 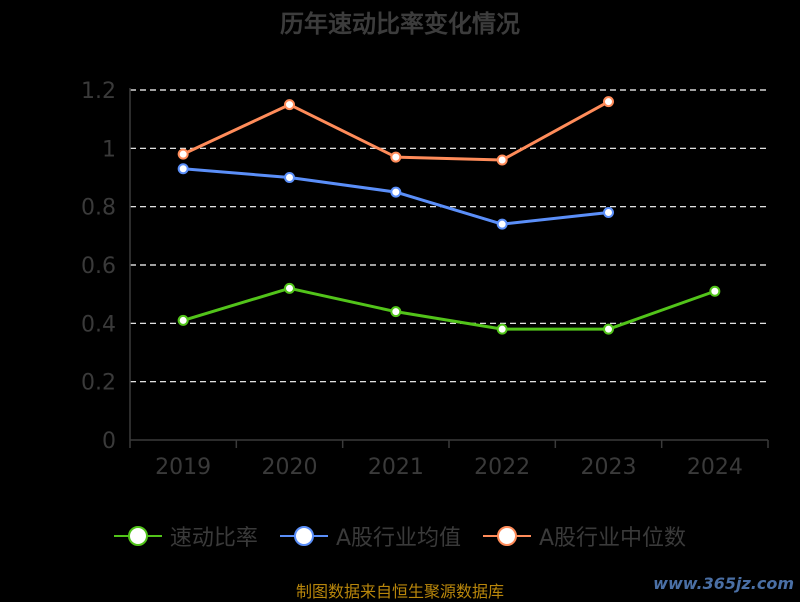 What do you see at coordinates (137, 536) in the screenshot?
I see `legend-swatch-green-icon` at bounding box center [137, 536].